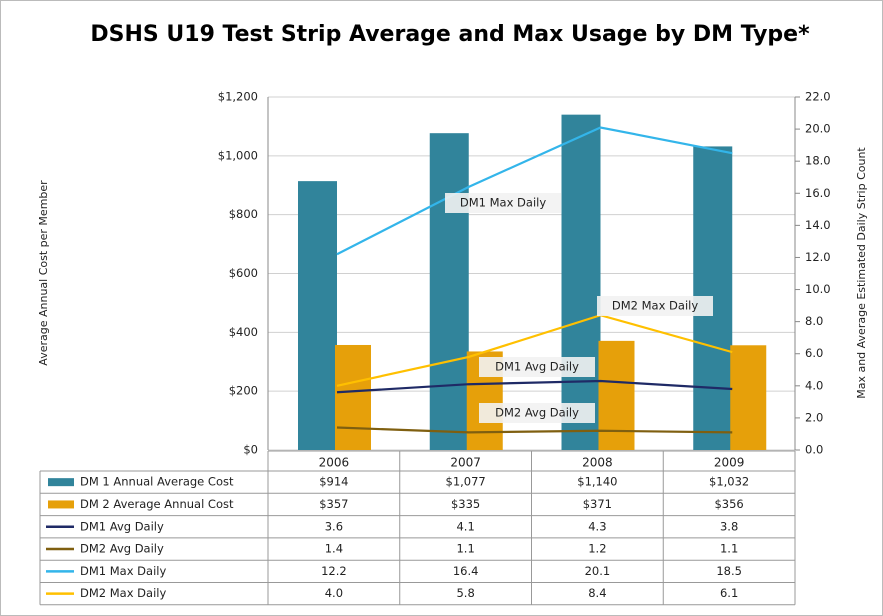 The width and height of the screenshot is (883, 616). Describe the element at coordinates (334, 571) in the screenshot. I see `table-value: 12.2` at that location.